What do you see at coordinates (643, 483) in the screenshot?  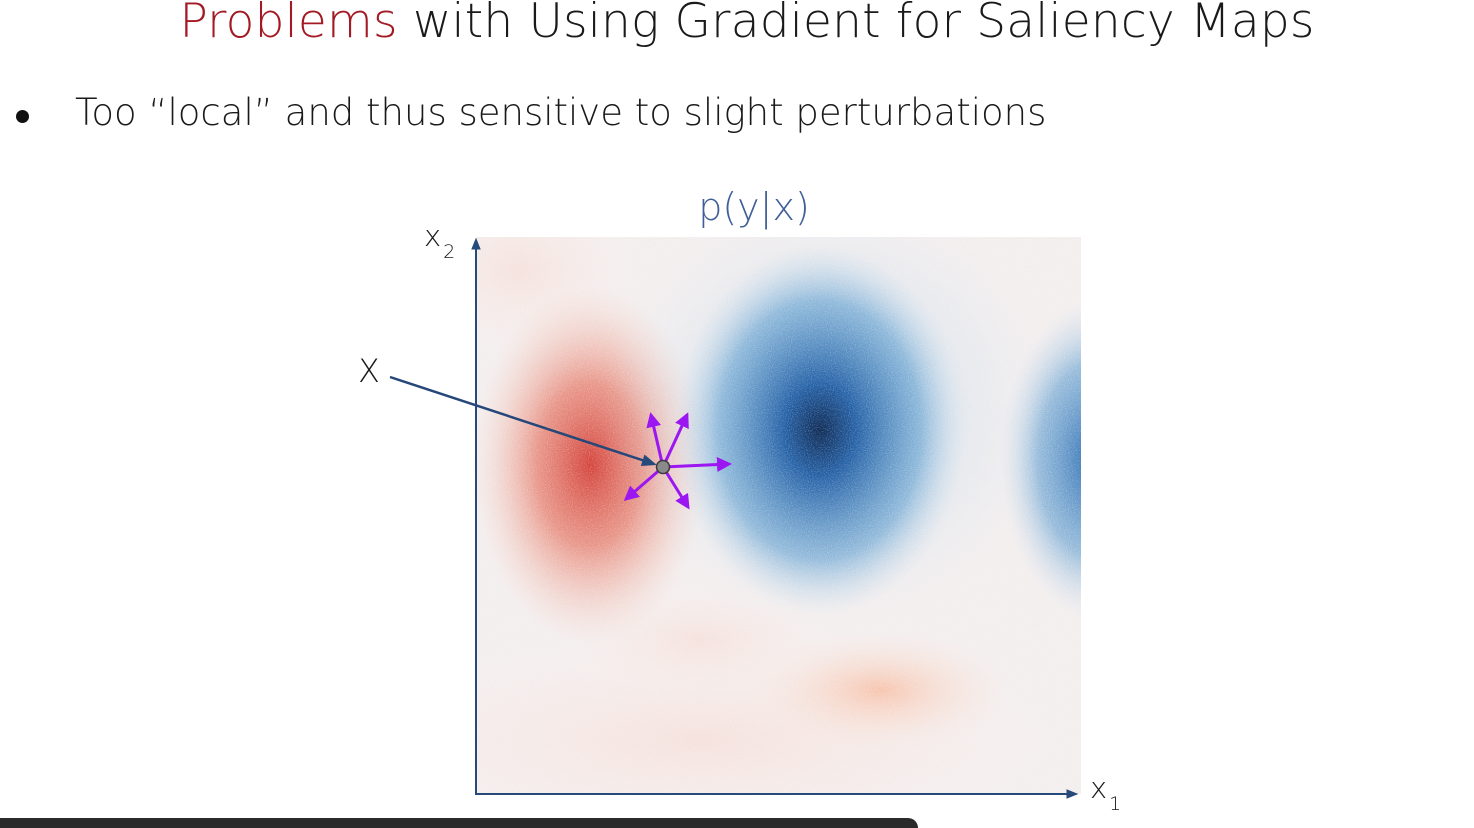 I see `perturbation-arrow-down-left` at bounding box center [643, 483].